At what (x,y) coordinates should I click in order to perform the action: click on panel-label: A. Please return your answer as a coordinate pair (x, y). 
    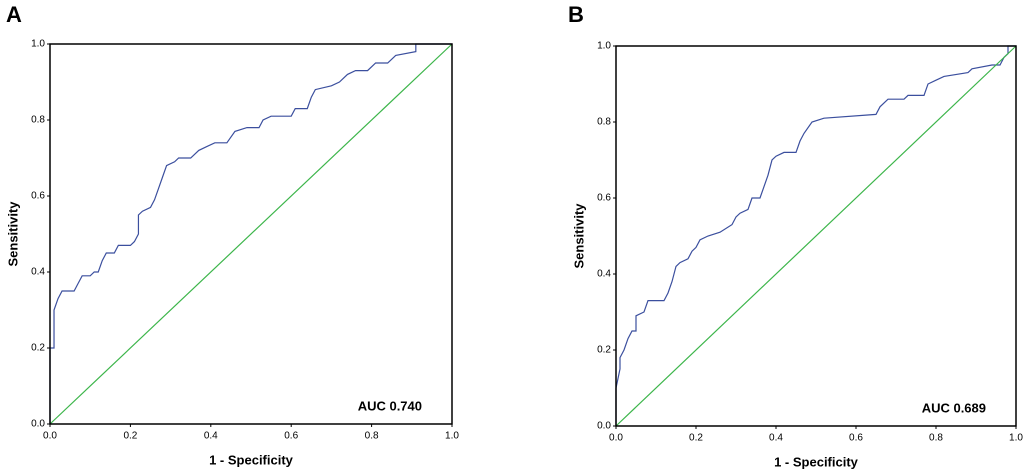
    Looking at the image, I should click on (14, 14).